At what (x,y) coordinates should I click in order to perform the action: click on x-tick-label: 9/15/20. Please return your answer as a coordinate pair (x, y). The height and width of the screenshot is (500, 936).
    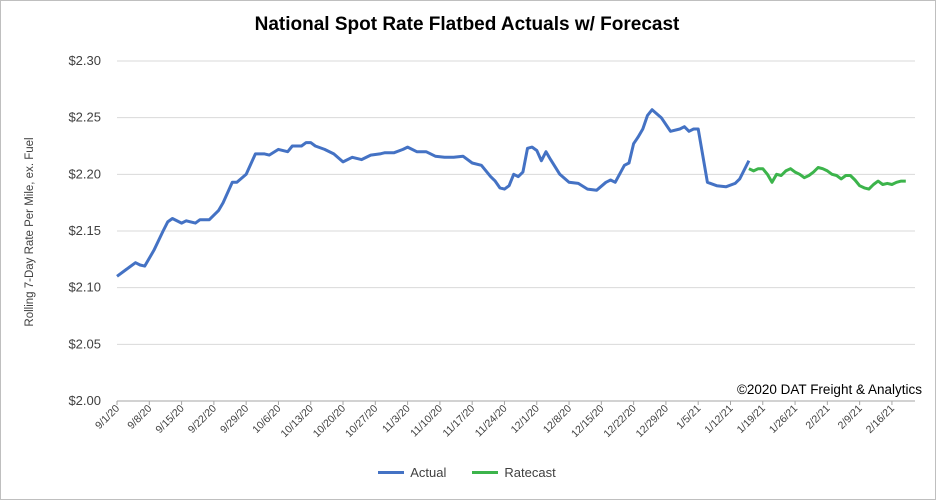
    Looking at the image, I should click on (169, 419).